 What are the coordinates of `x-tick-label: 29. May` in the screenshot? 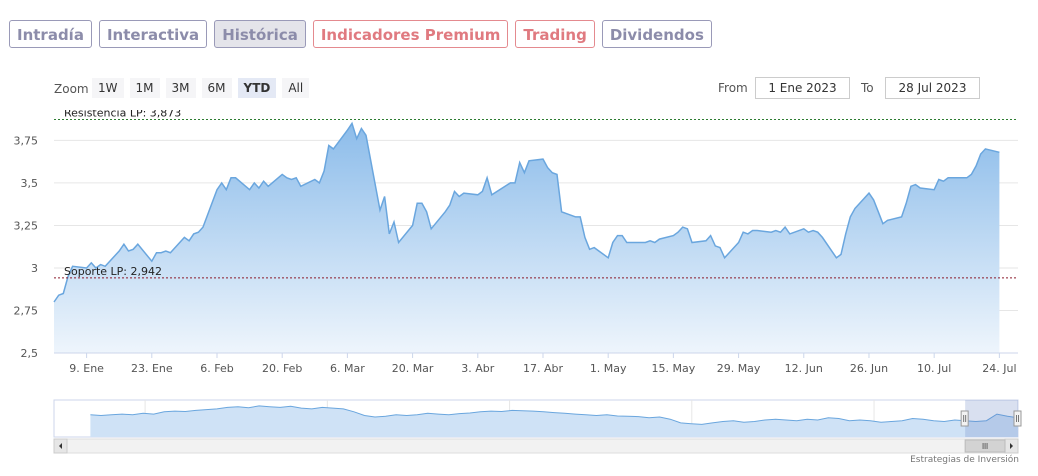 It's located at (739, 368).